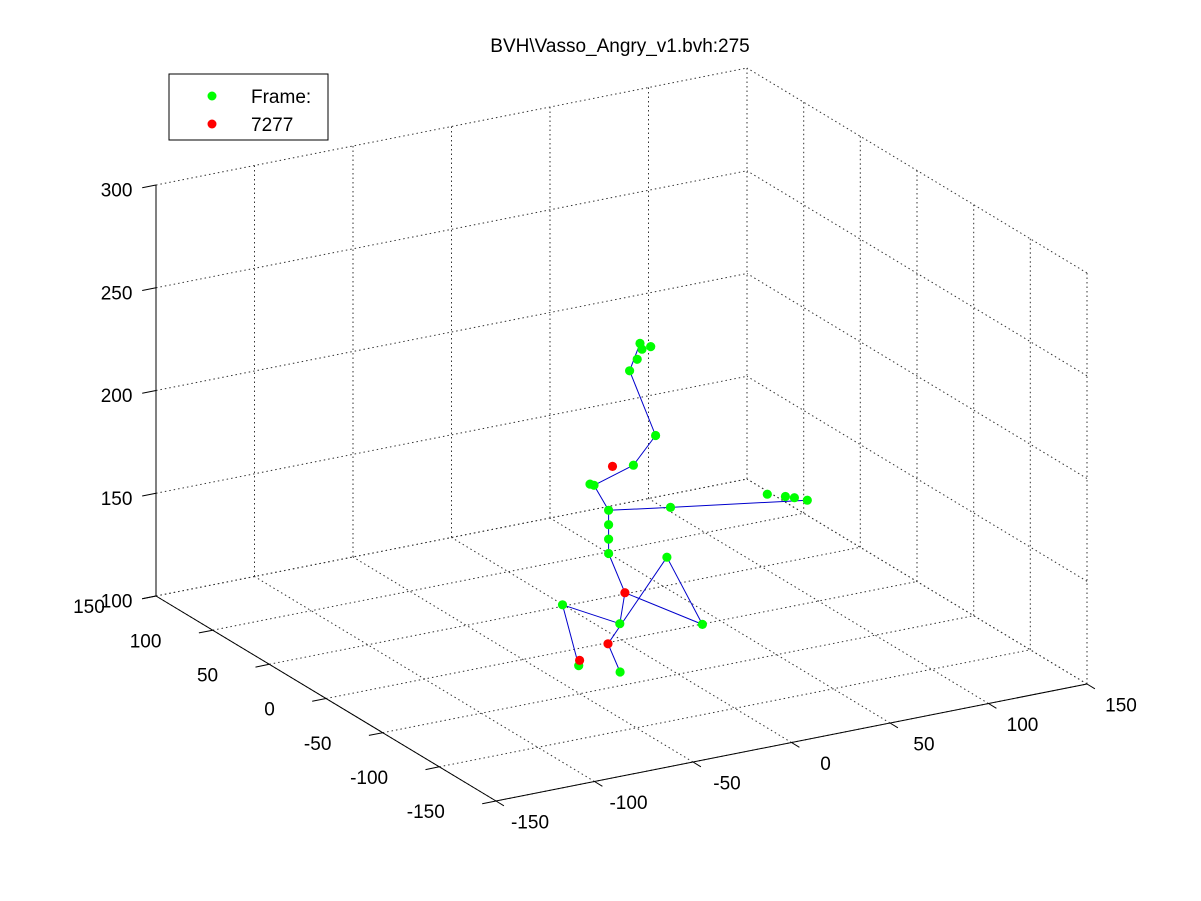 Image resolution: width=1201 pixels, height=901 pixels. What do you see at coordinates (317, 744) in the screenshot?
I see `y-tick-label: -50` at bounding box center [317, 744].